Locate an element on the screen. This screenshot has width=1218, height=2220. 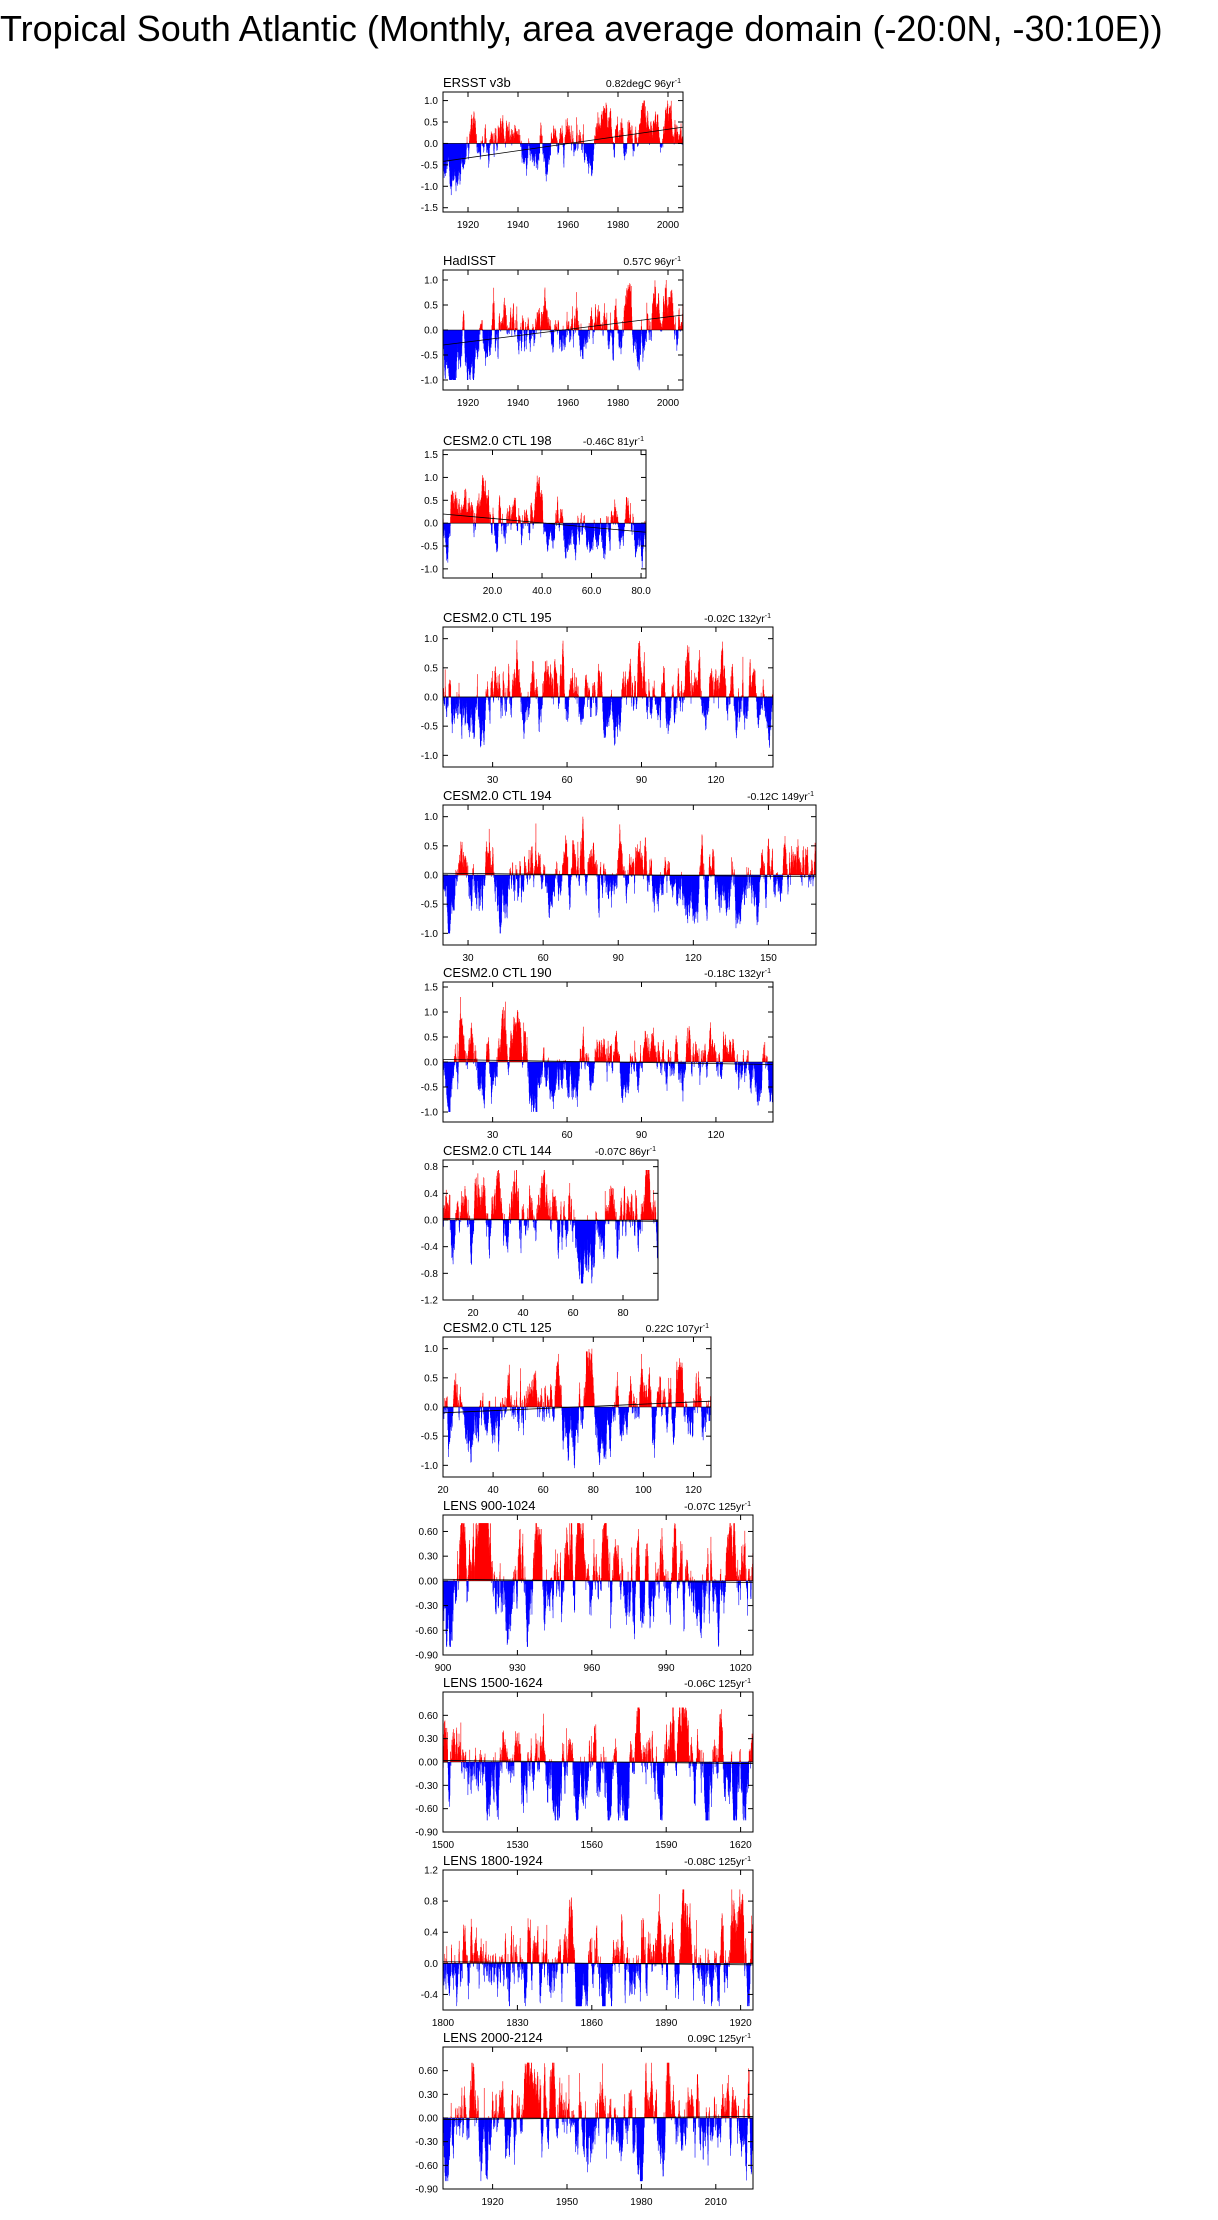
y-tick-label: 0.0 is located at coordinates (431, 144).